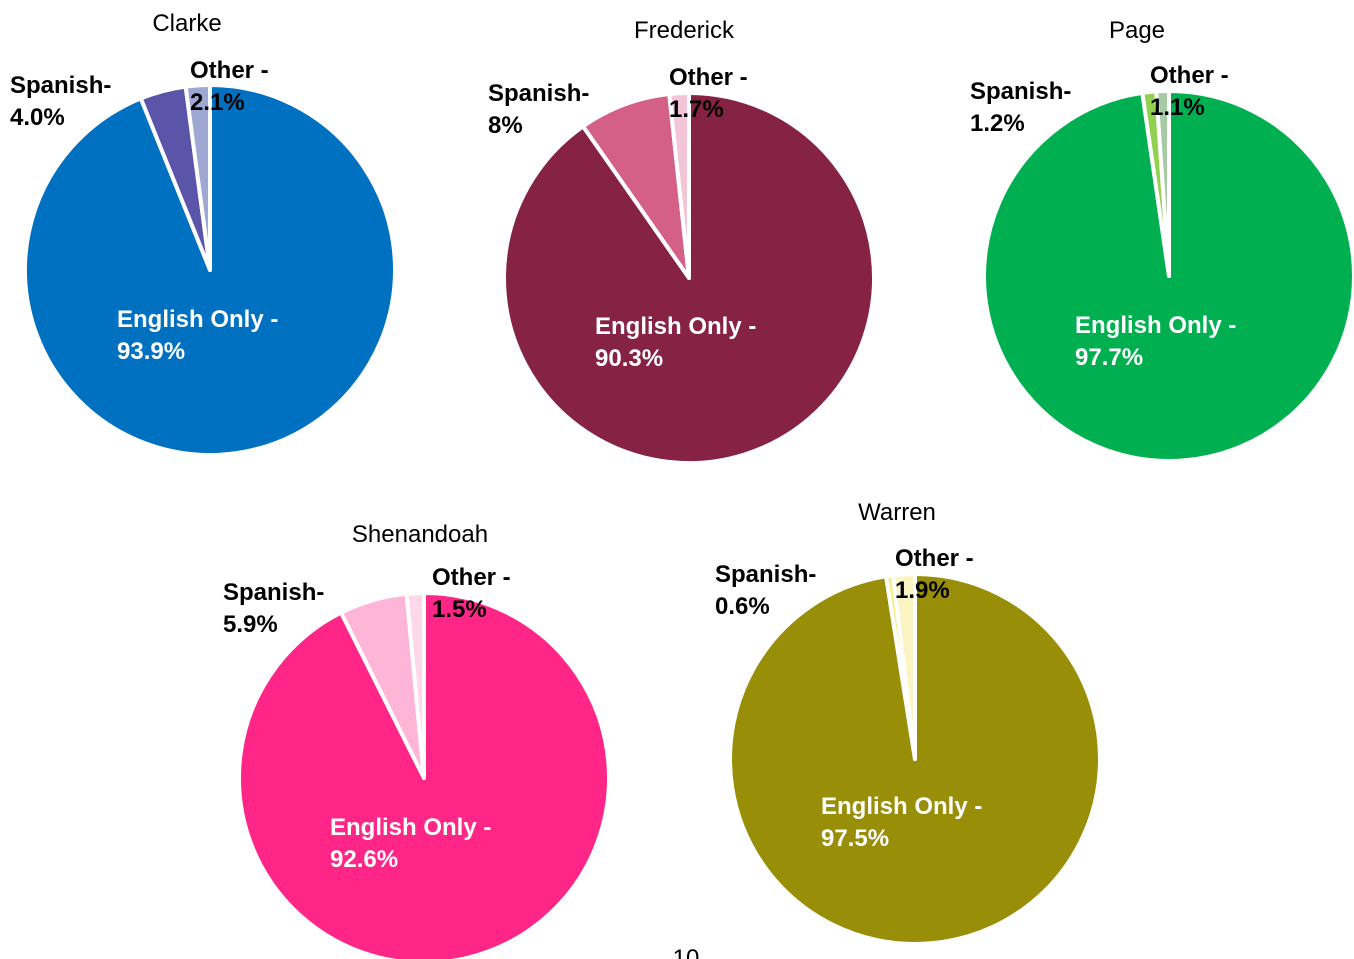  Describe the element at coordinates (1189, 91) in the screenshot. I see `slice-label: Other -1.1%` at that location.